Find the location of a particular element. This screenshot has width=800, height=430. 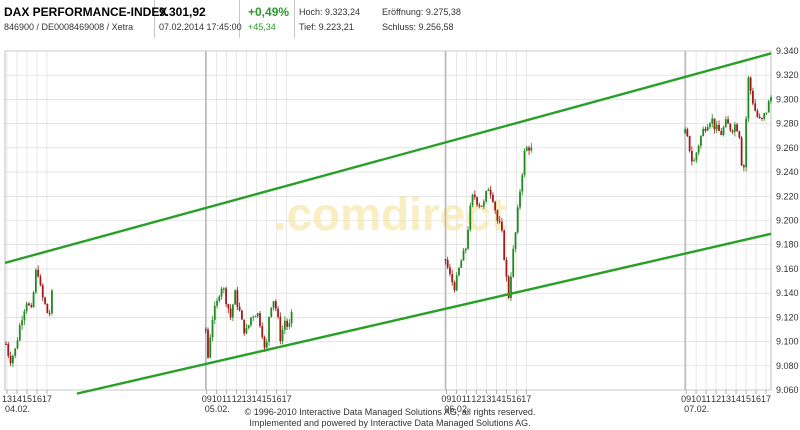

x-tick-label: 10 is located at coordinates (217, 399).